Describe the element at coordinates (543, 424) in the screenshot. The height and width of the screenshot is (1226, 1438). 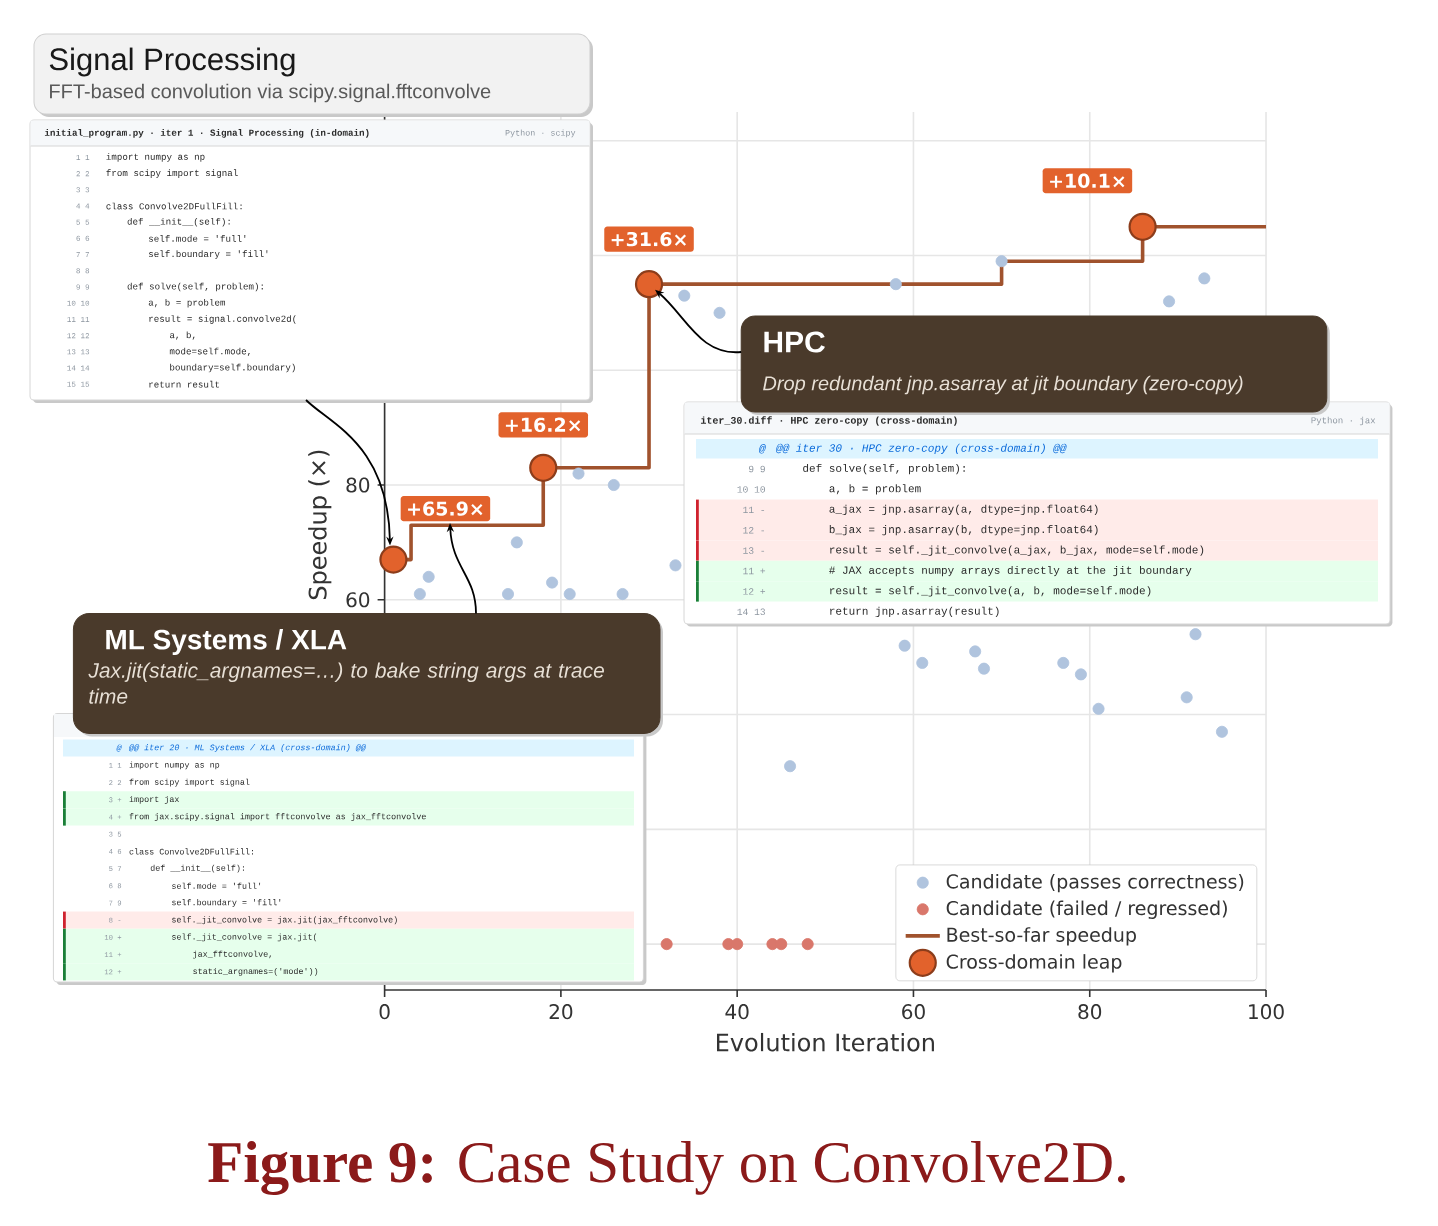
I see `annotation: +16.2×` at that location.